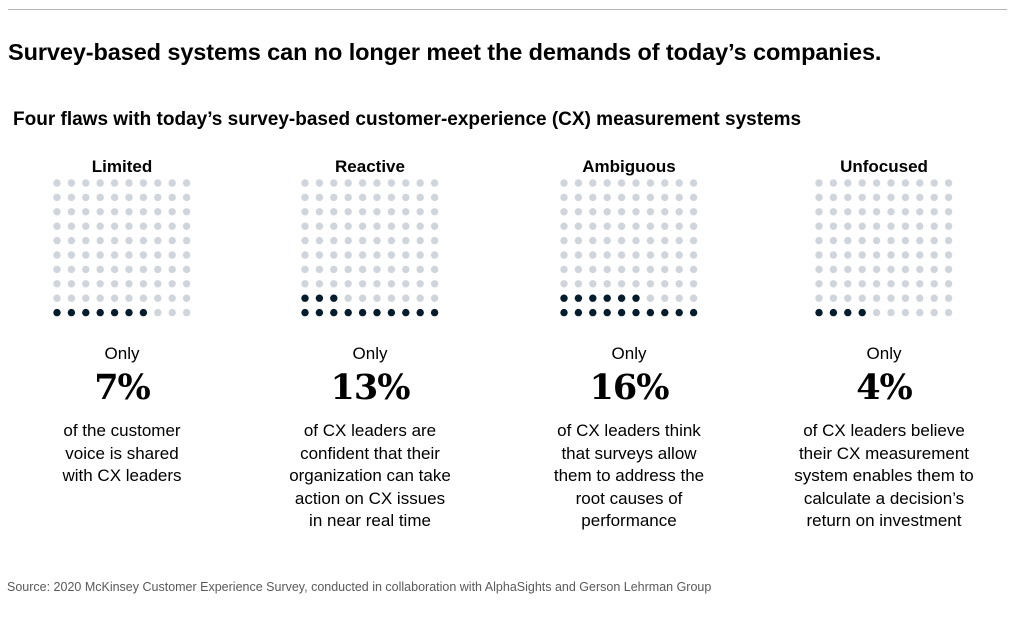 The height and width of the screenshot is (617, 1012). What do you see at coordinates (629, 498) in the screenshot?
I see `description-line: root causes of` at bounding box center [629, 498].